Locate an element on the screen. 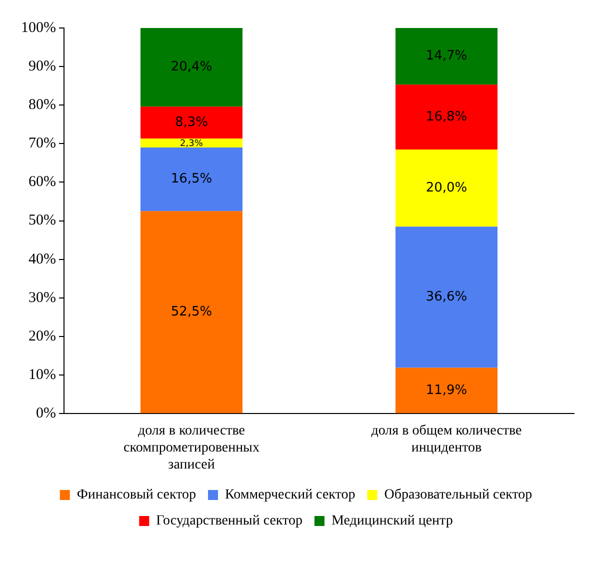 This screenshot has height=563, width=614. data-label: 11,9% is located at coordinates (447, 390).